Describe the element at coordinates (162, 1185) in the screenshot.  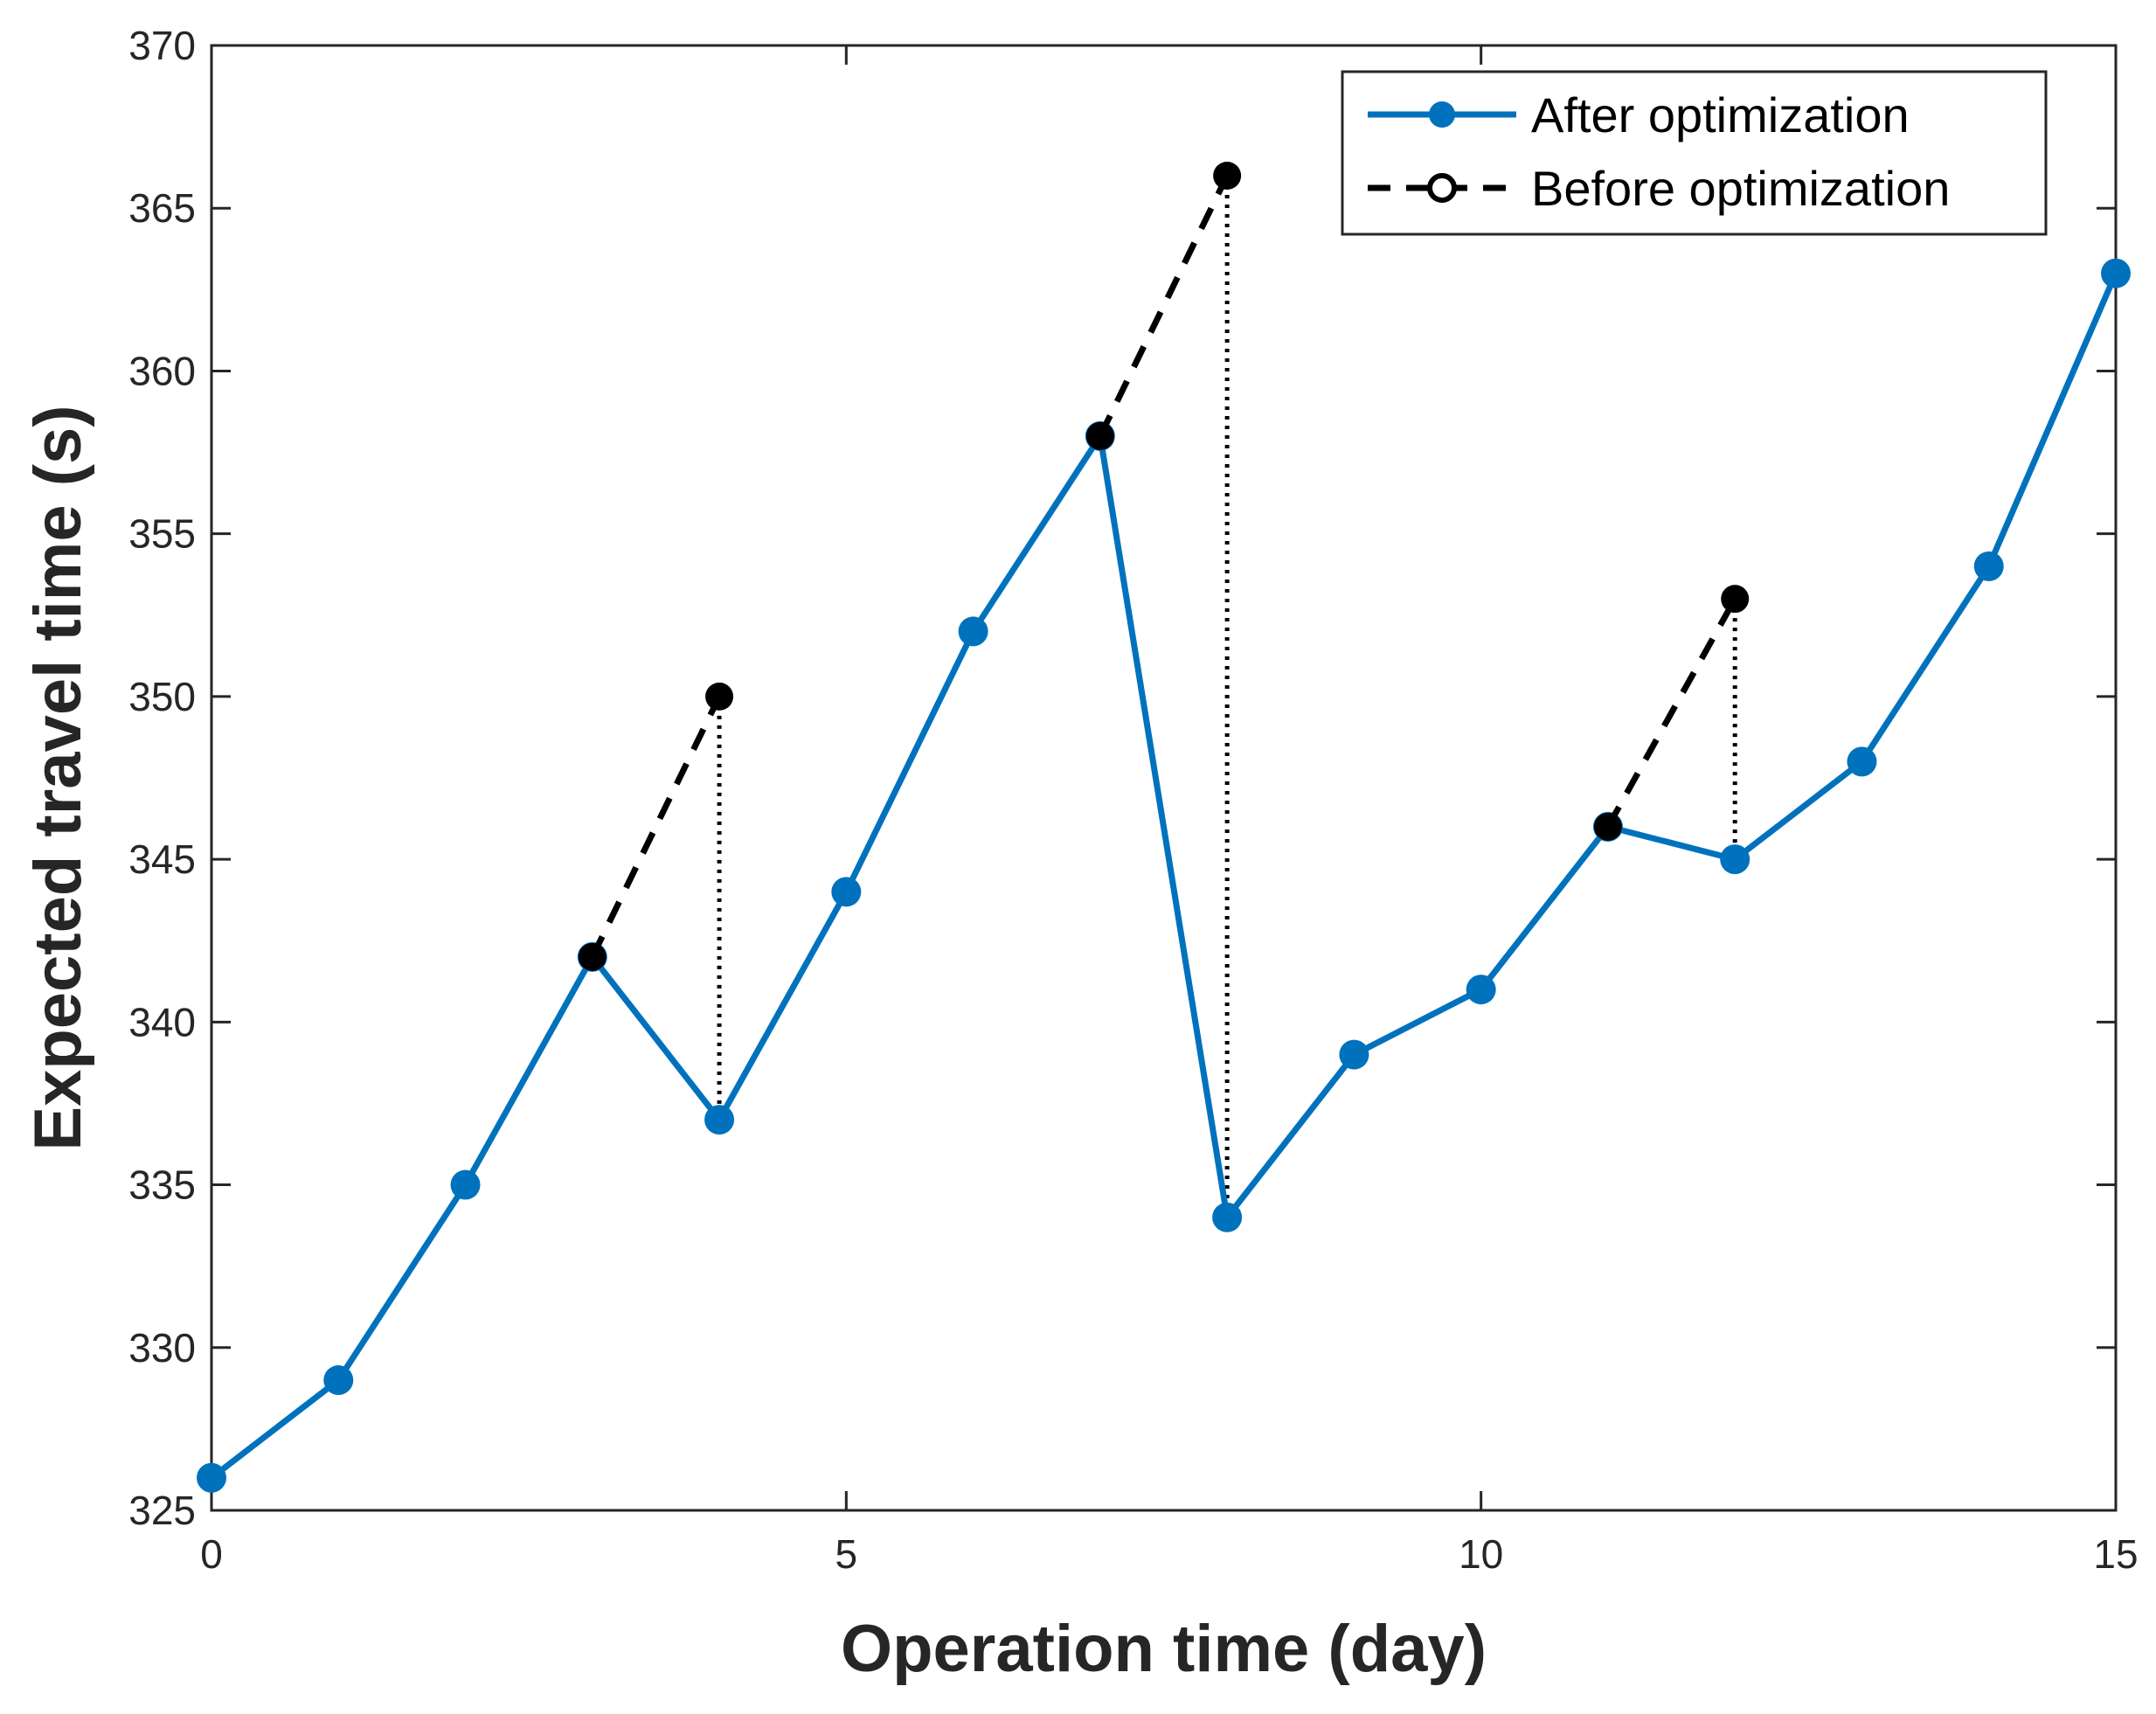
I see `y-tick-label: 335` at that location.